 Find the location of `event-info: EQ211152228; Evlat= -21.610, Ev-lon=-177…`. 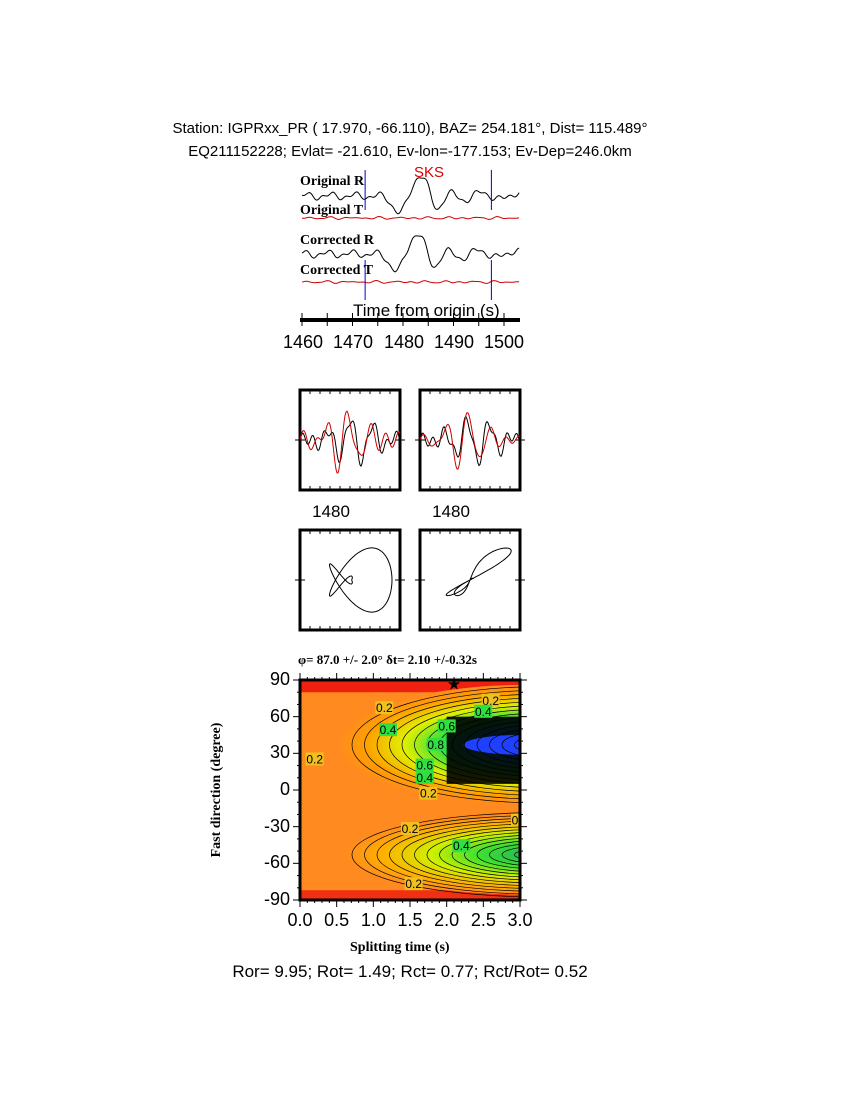

event-info: EQ211152228; Evlat= -21.610, Ev-lon=-177… is located at coordinates (410, 151).